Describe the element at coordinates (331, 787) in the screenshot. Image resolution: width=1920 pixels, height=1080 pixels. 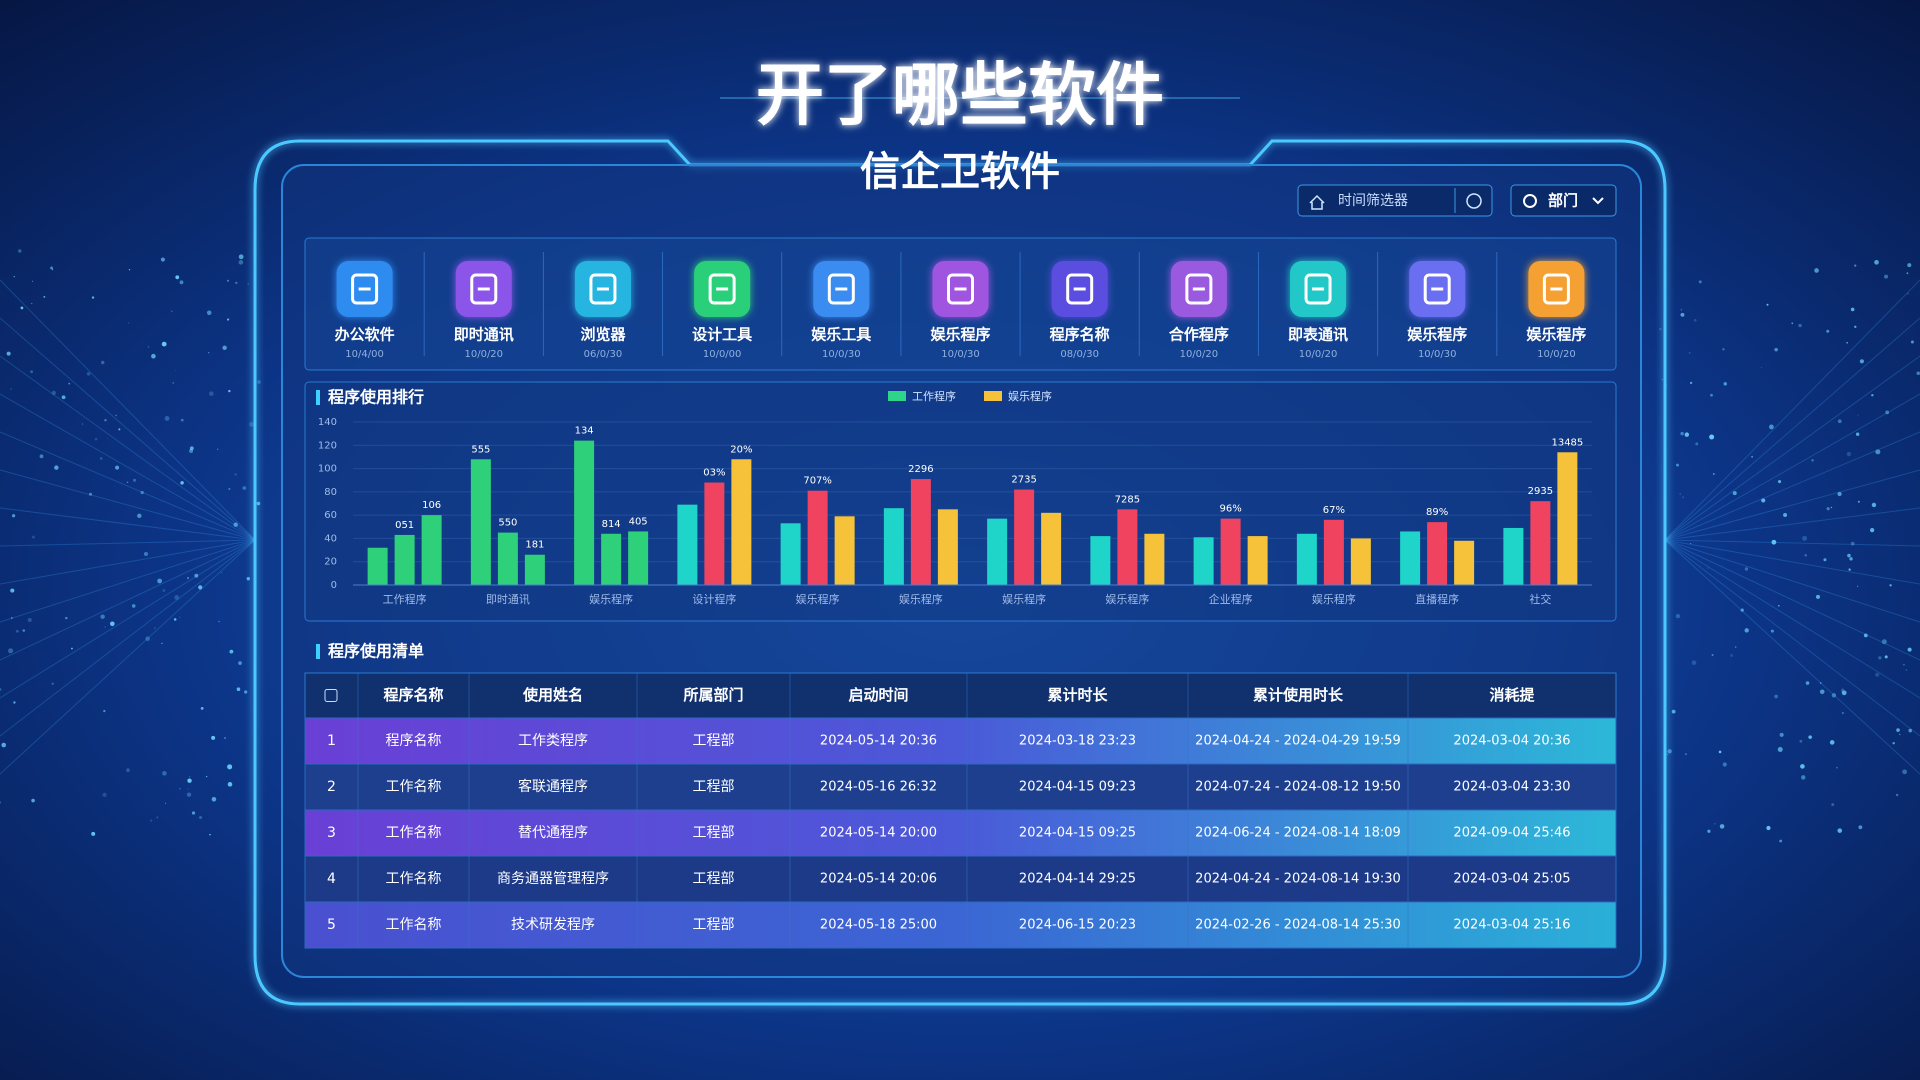
I see `table-cell: 2` at that location.